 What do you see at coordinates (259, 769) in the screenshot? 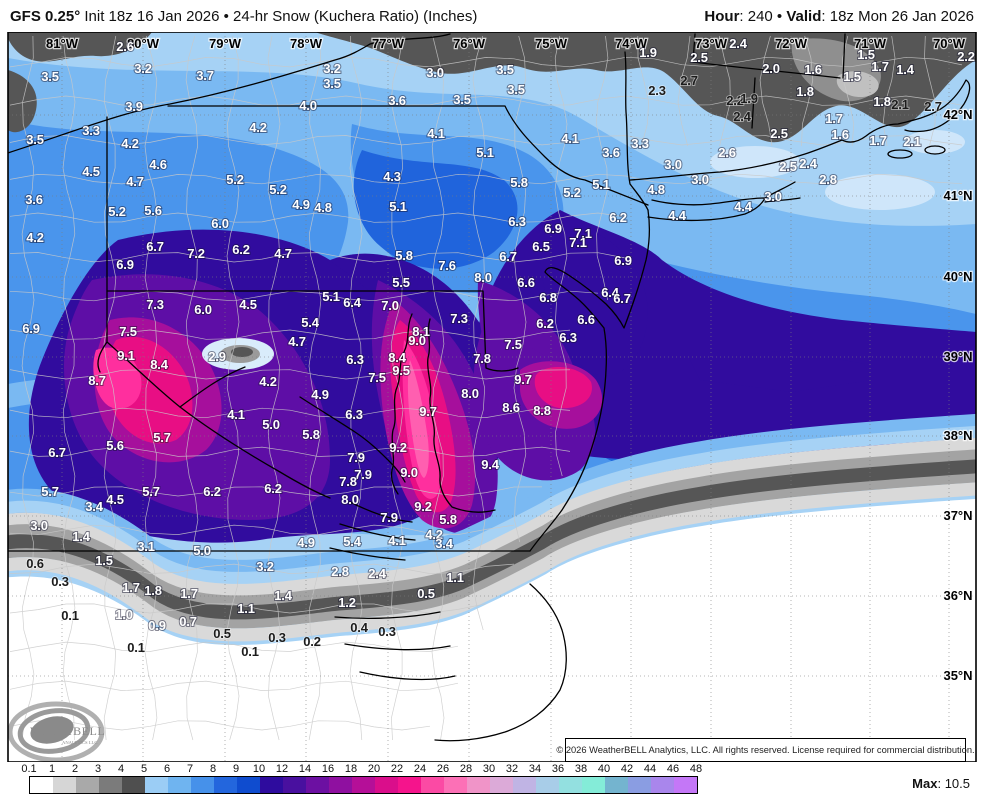
I see `scale-tick: 10` at bounding box center [259, 769].